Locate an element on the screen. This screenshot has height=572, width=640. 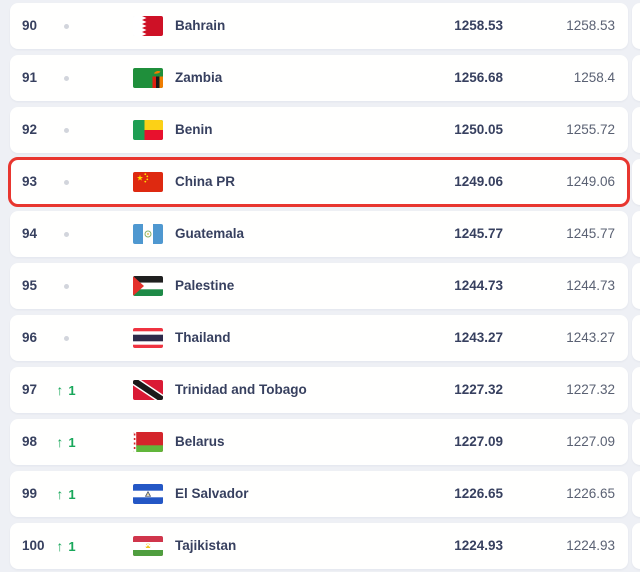
team-name: Guatemala is located at coordinates (210, 233).